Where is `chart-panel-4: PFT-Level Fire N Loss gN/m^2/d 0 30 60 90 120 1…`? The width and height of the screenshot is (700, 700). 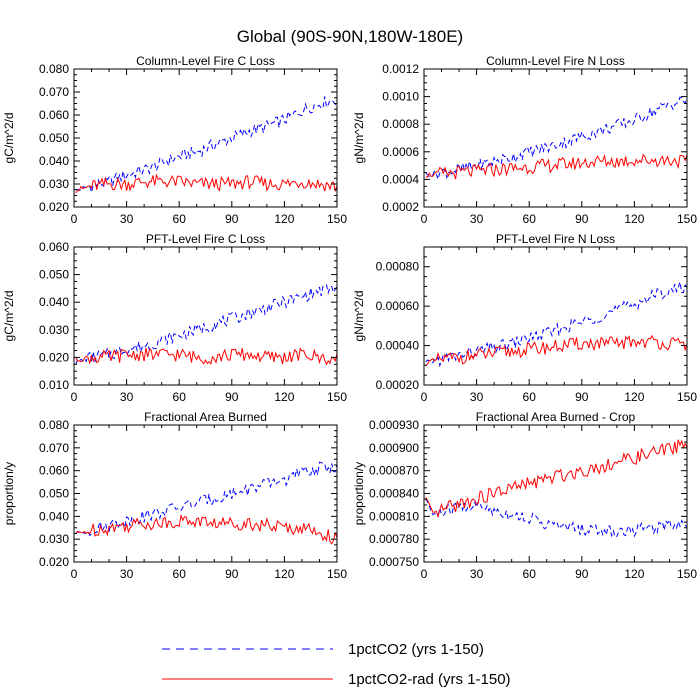
chart-panel-4: PFT-Level Fire N Loss gN/m^2/d 0 30 60 90 120 1… is located at coordinates (524, 318).